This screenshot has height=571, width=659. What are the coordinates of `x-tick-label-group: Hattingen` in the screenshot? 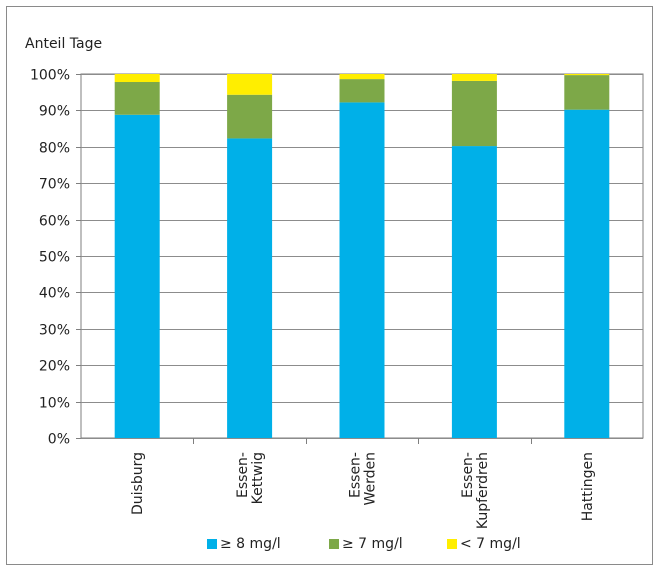 It's located at (588, 486).